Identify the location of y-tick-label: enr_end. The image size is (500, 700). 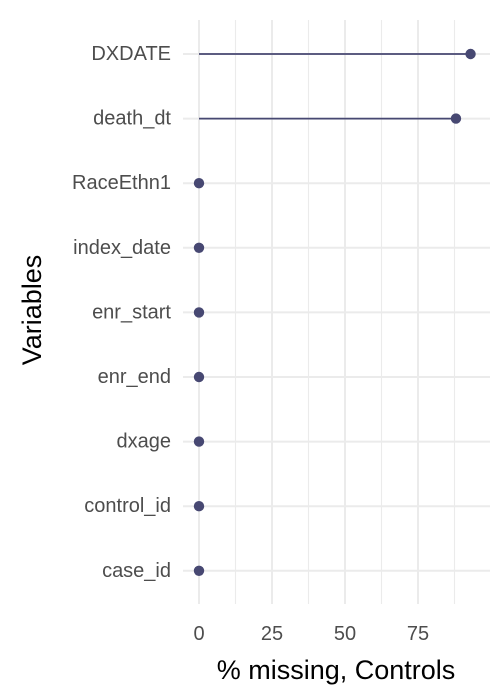
(134, 377).